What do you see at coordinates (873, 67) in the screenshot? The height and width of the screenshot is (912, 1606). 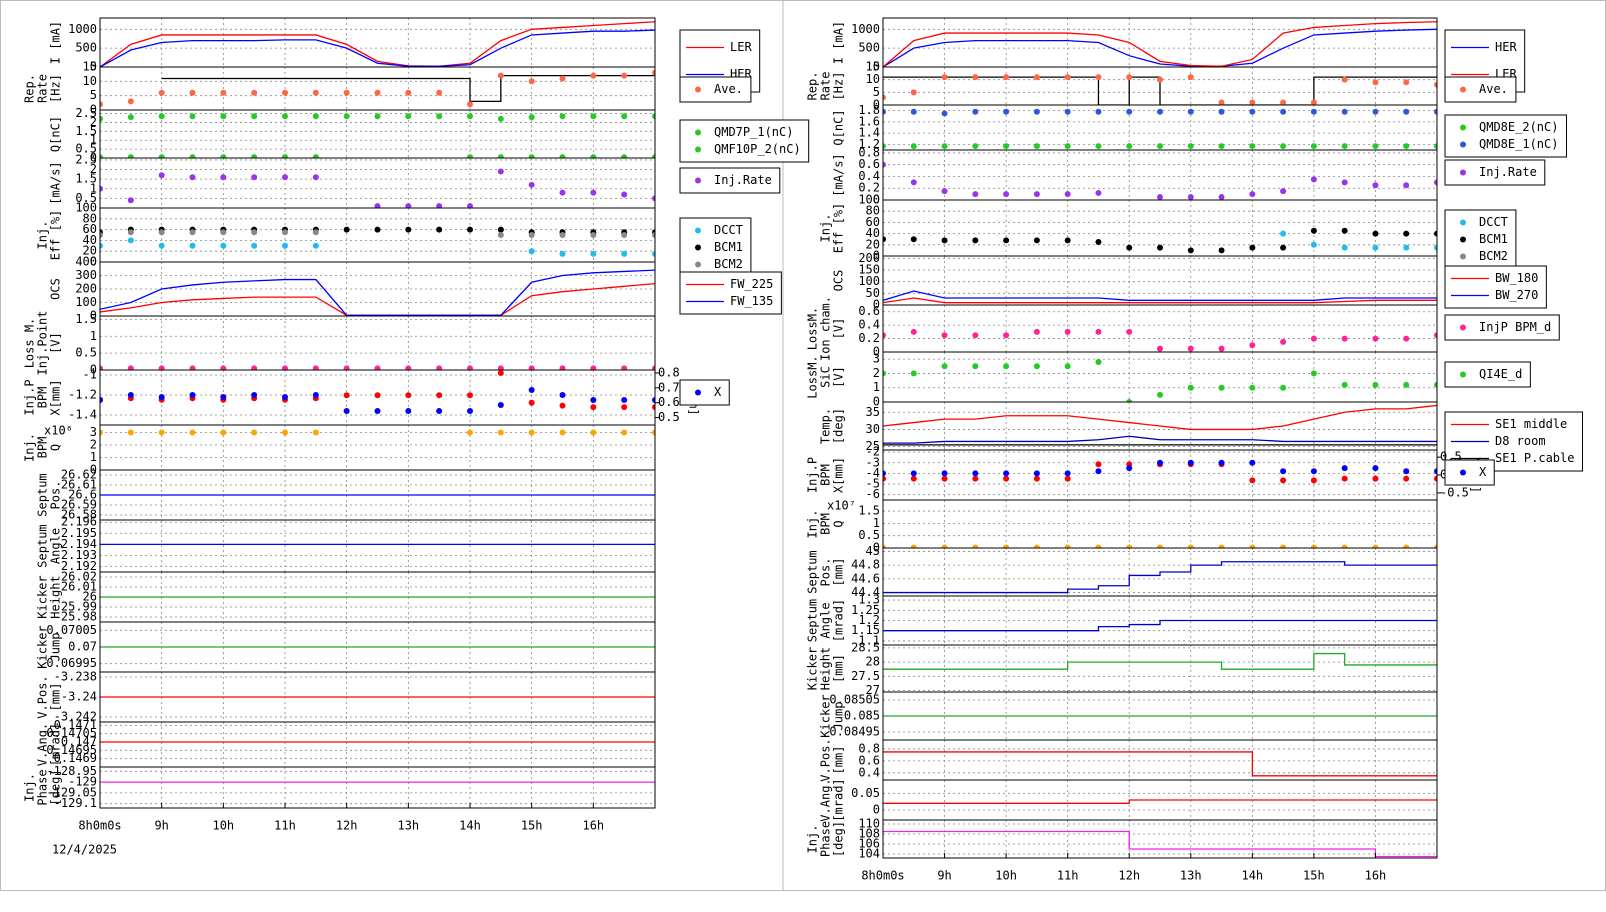 I see `y-tick-label: 15` at bounding box center [873, 67].